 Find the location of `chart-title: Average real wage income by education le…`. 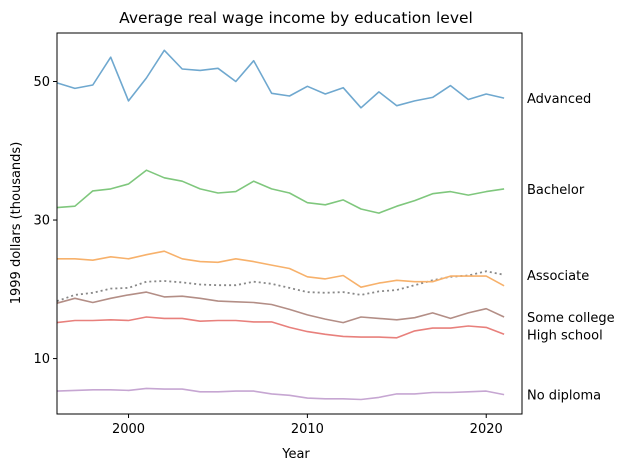

chart-title: Average real wage income by education le… is located at coordinates (296, 18).